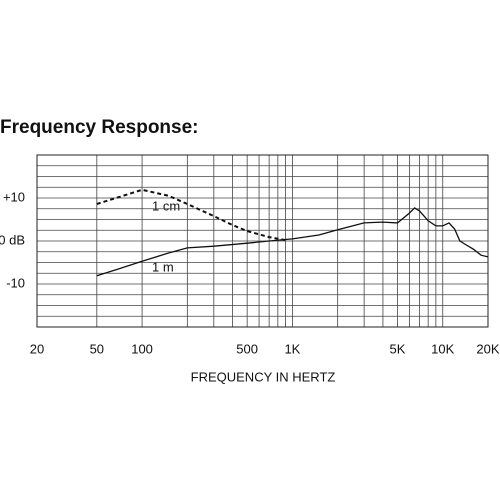 This screenshot has height=500, width=500. What do you see at coordinates (142, 348) in the screenshot?
I see `x-tick-label: 100` at bounding box center [142, 348].